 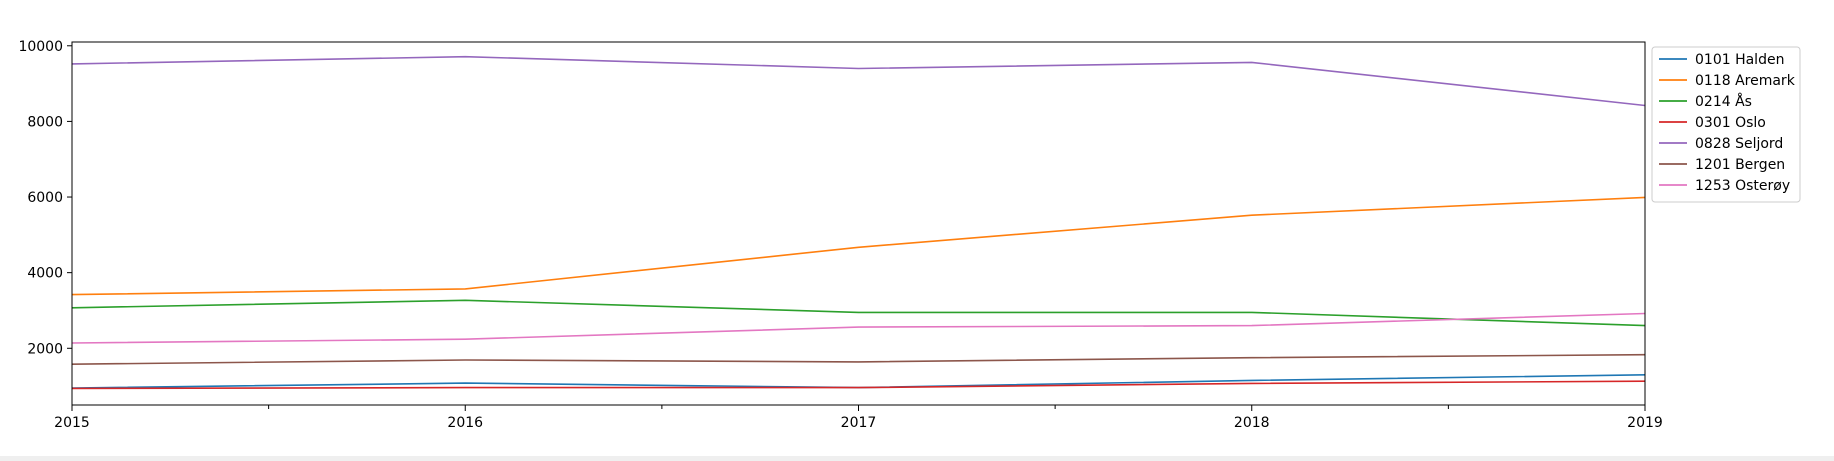 I want to click on legend-label: 1253 Osterøy, so click(x=1742, y=186).